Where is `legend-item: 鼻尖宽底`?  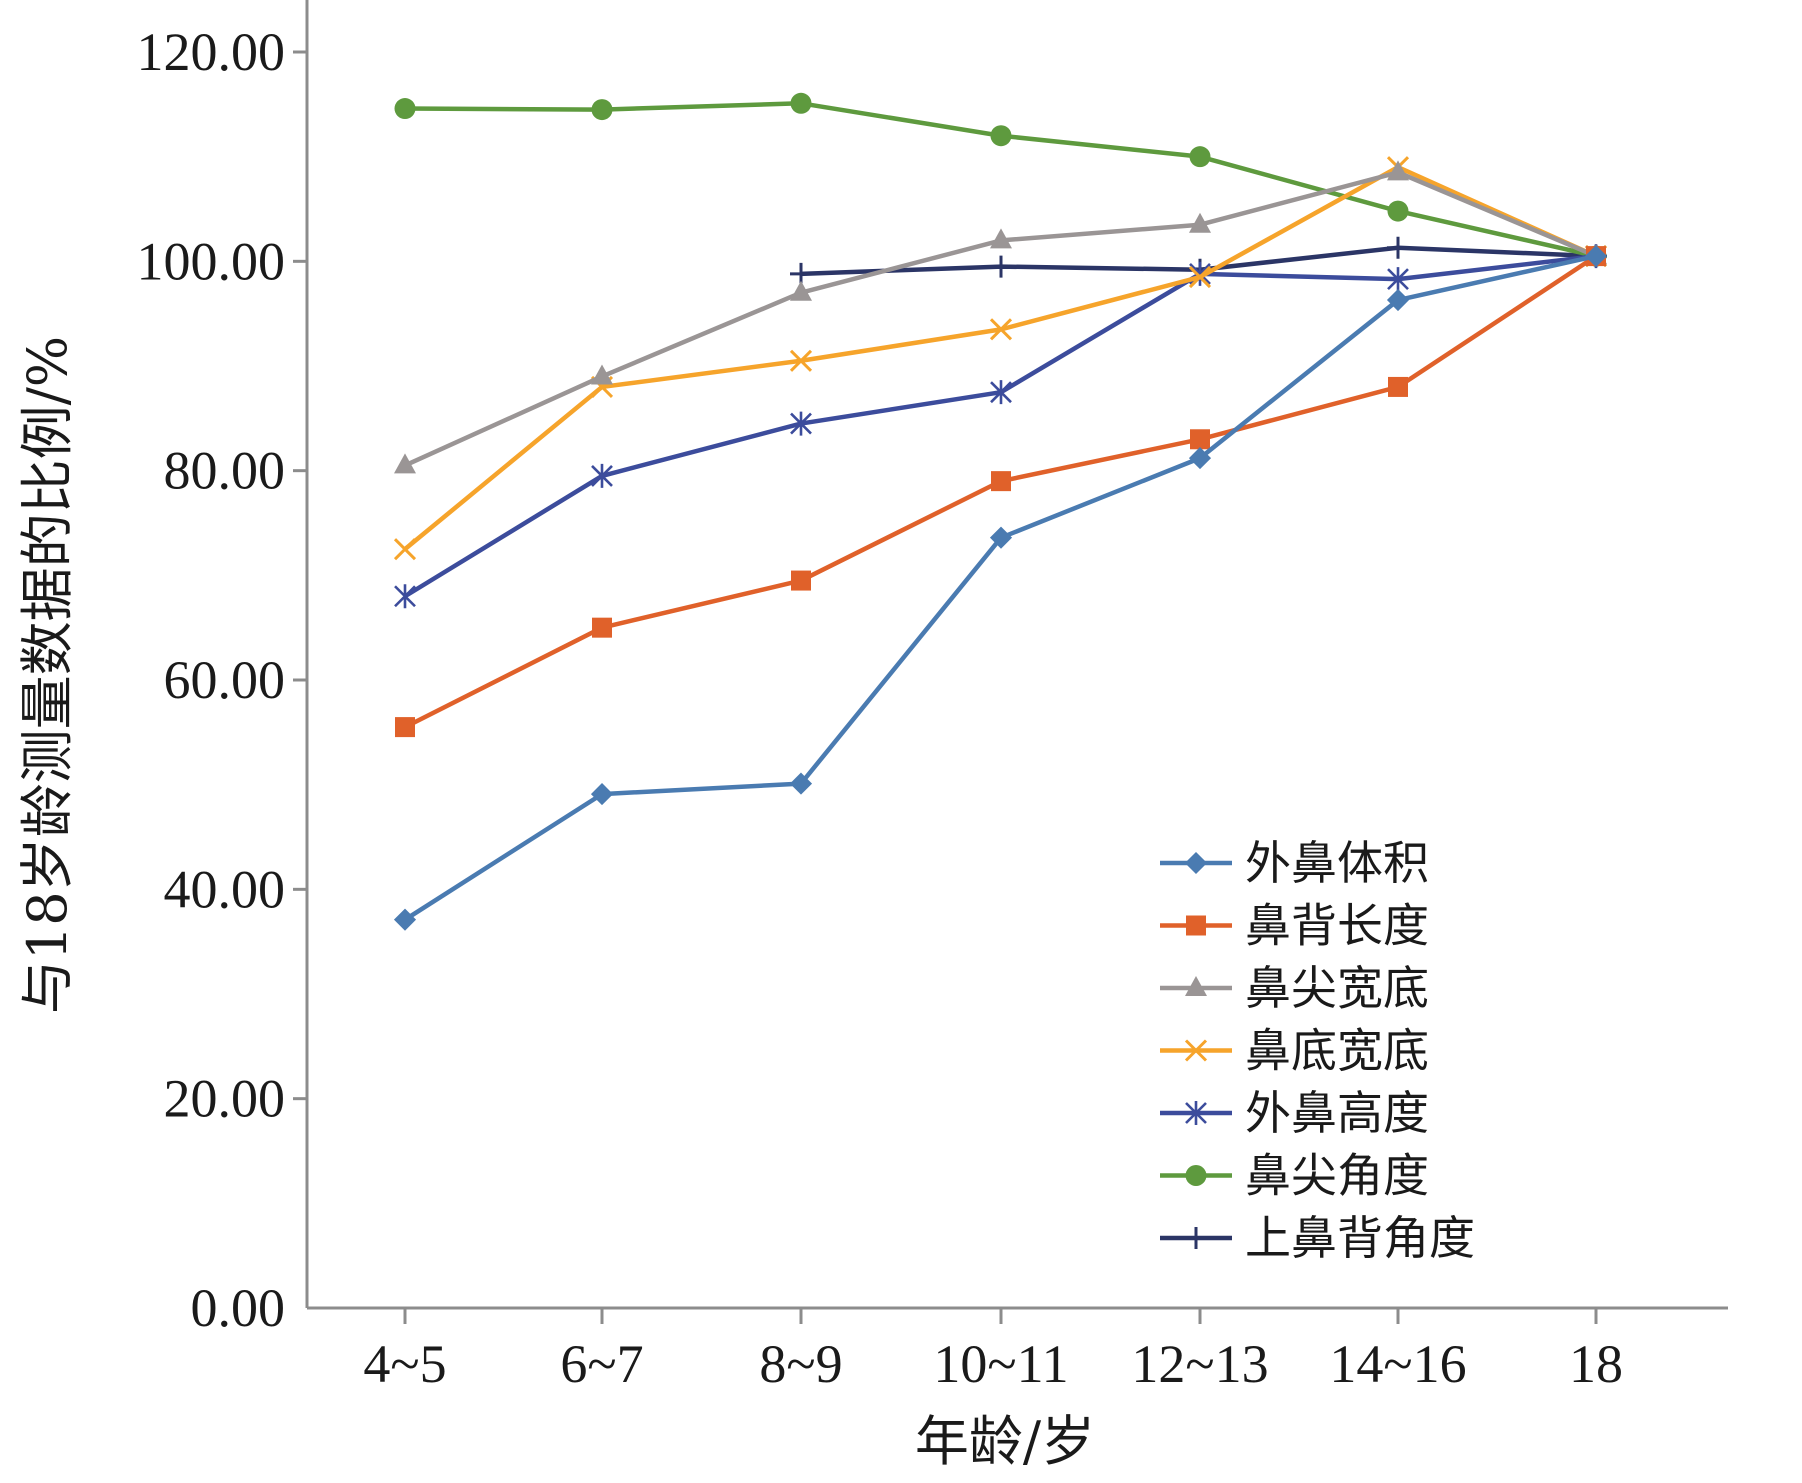
legend-item: 鼻尖宽底 is located at coordinates (1294, 988).